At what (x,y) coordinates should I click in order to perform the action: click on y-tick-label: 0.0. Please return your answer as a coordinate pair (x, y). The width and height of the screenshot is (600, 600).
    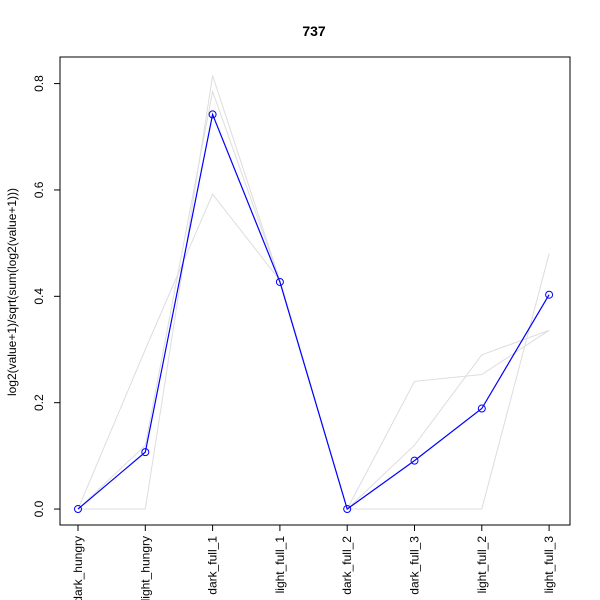
    Looking at the image, I should click on (39, 508).